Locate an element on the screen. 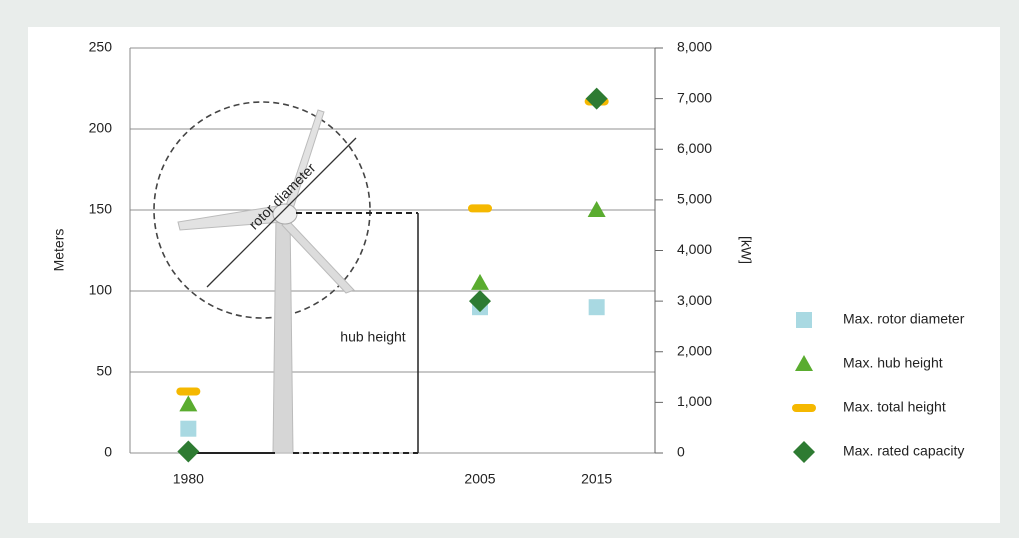 This screenshot has height=538, width=1019. x-tick-label: 2005 is located at coordinates (479, 479).